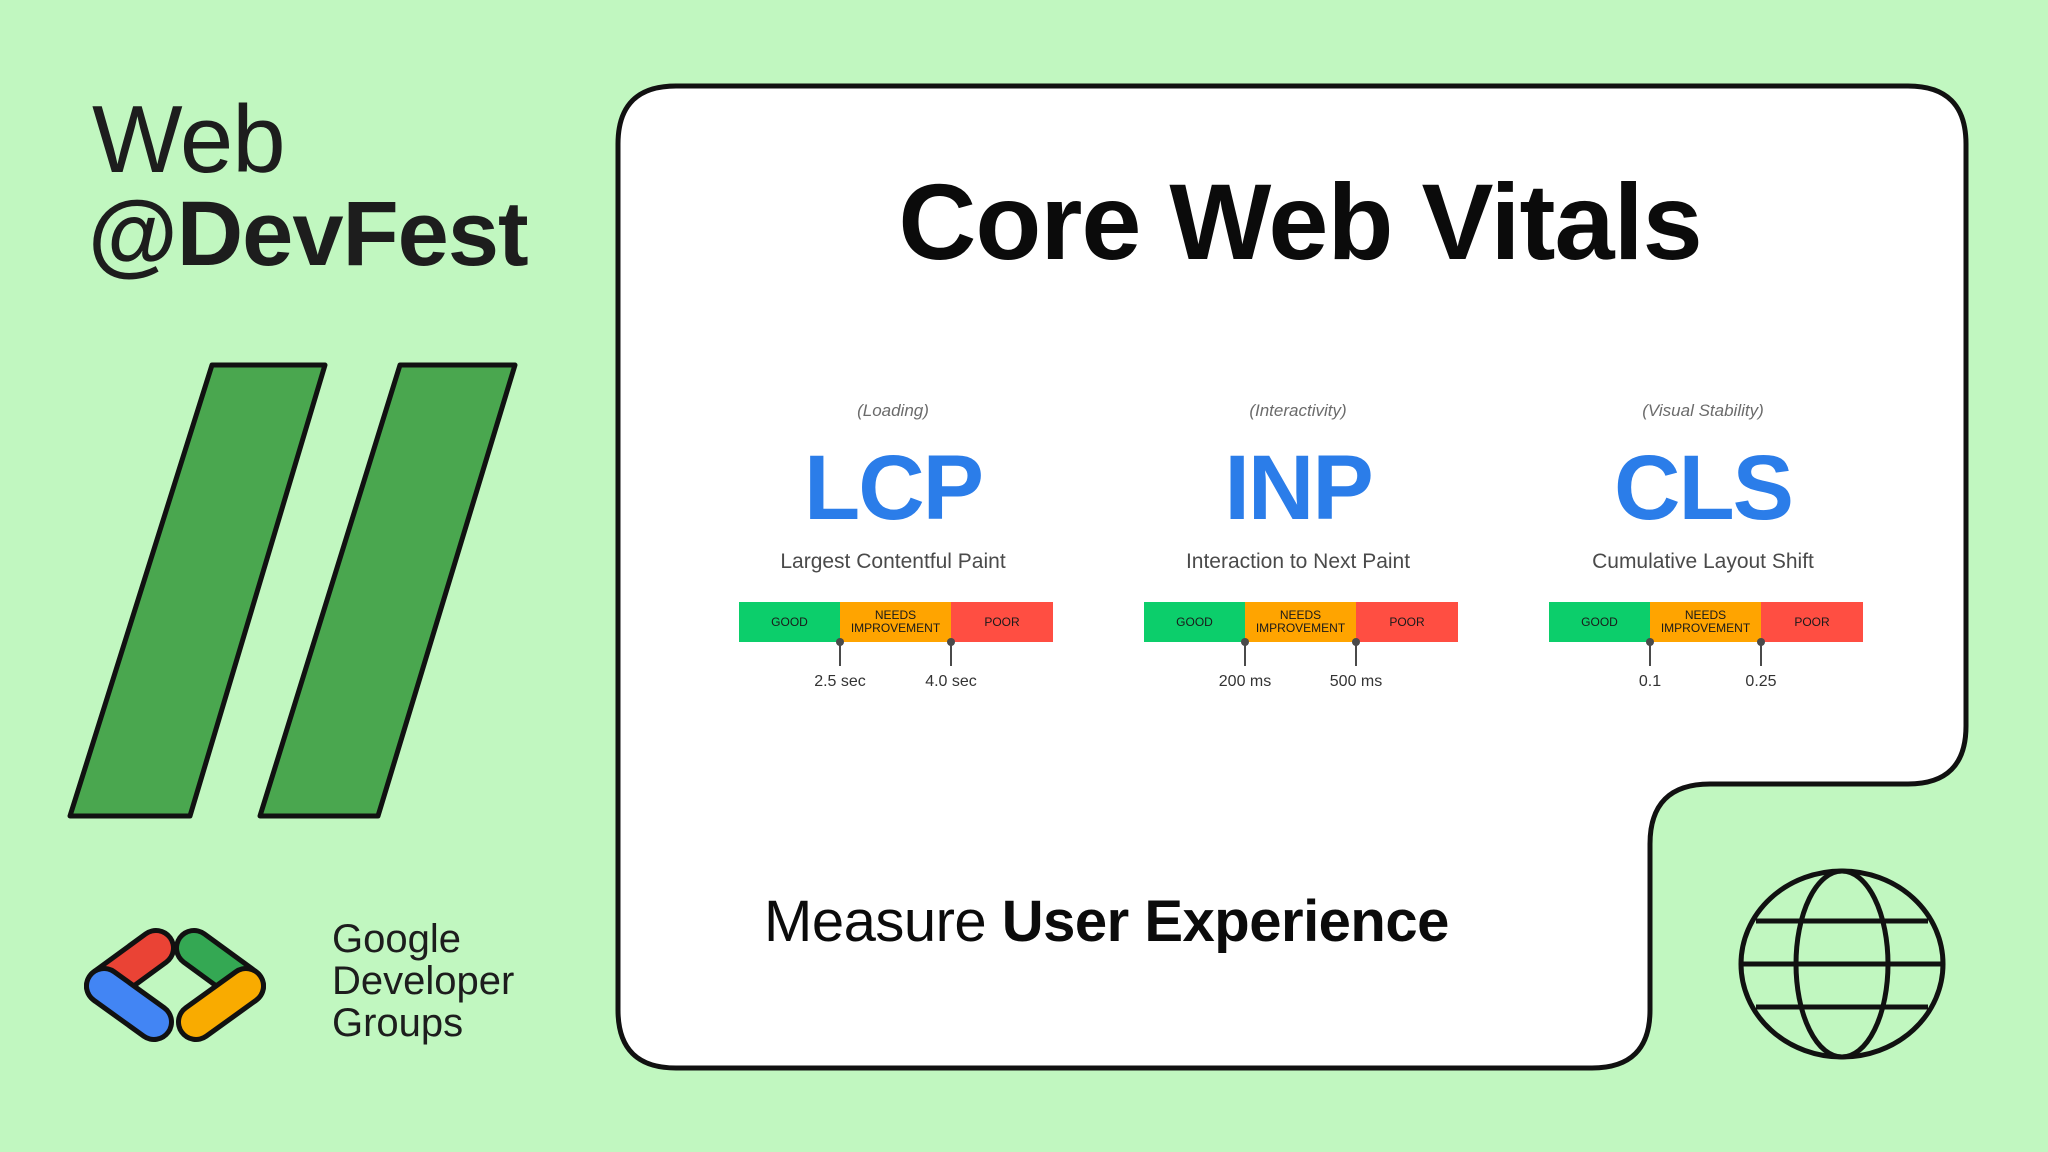  What do you see at coordinates (189, 139) in the screenshot?
I see `brand-web: Web` at bounding box center [189, 139].